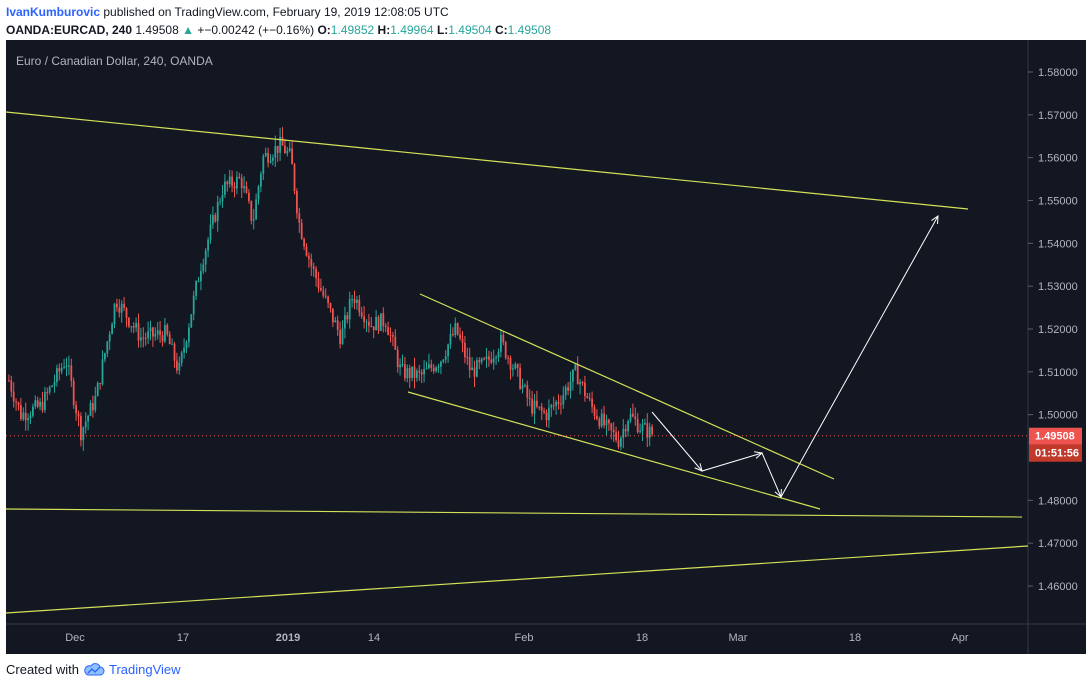 The width and height of the screenshot is (1092, 688). Describe the element at coordinates (517, 638) in the screenshot. I see `time-axis: Dec 17 2019 14 Feb 18 Mar 18 Apr` at that location.